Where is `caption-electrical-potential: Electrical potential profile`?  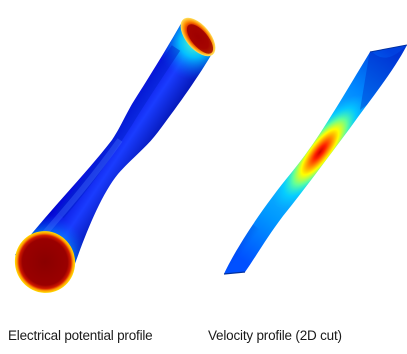 caption-electrical-potential: Electrical potential profile is located at coordinates (80, 335).